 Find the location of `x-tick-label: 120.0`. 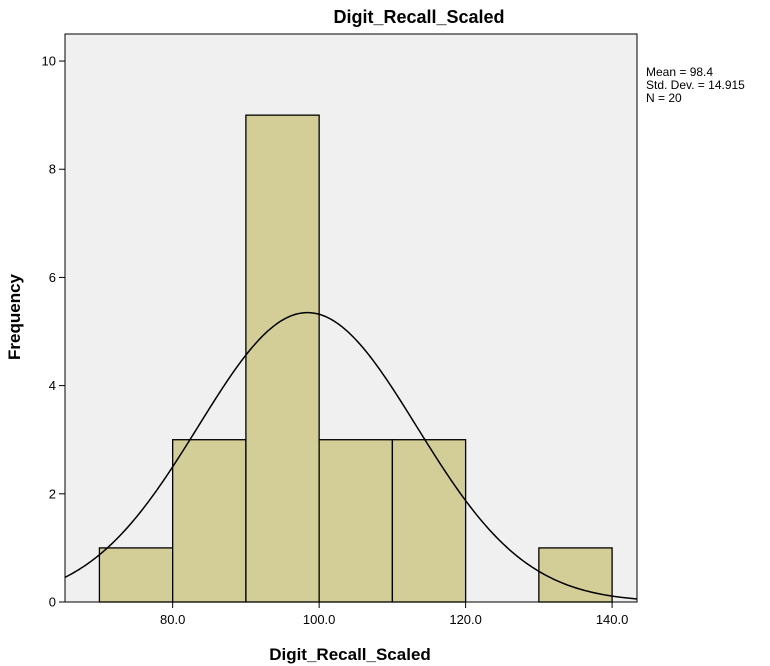

x-tick-label: 120.0 is located at coordinates (465, 619).